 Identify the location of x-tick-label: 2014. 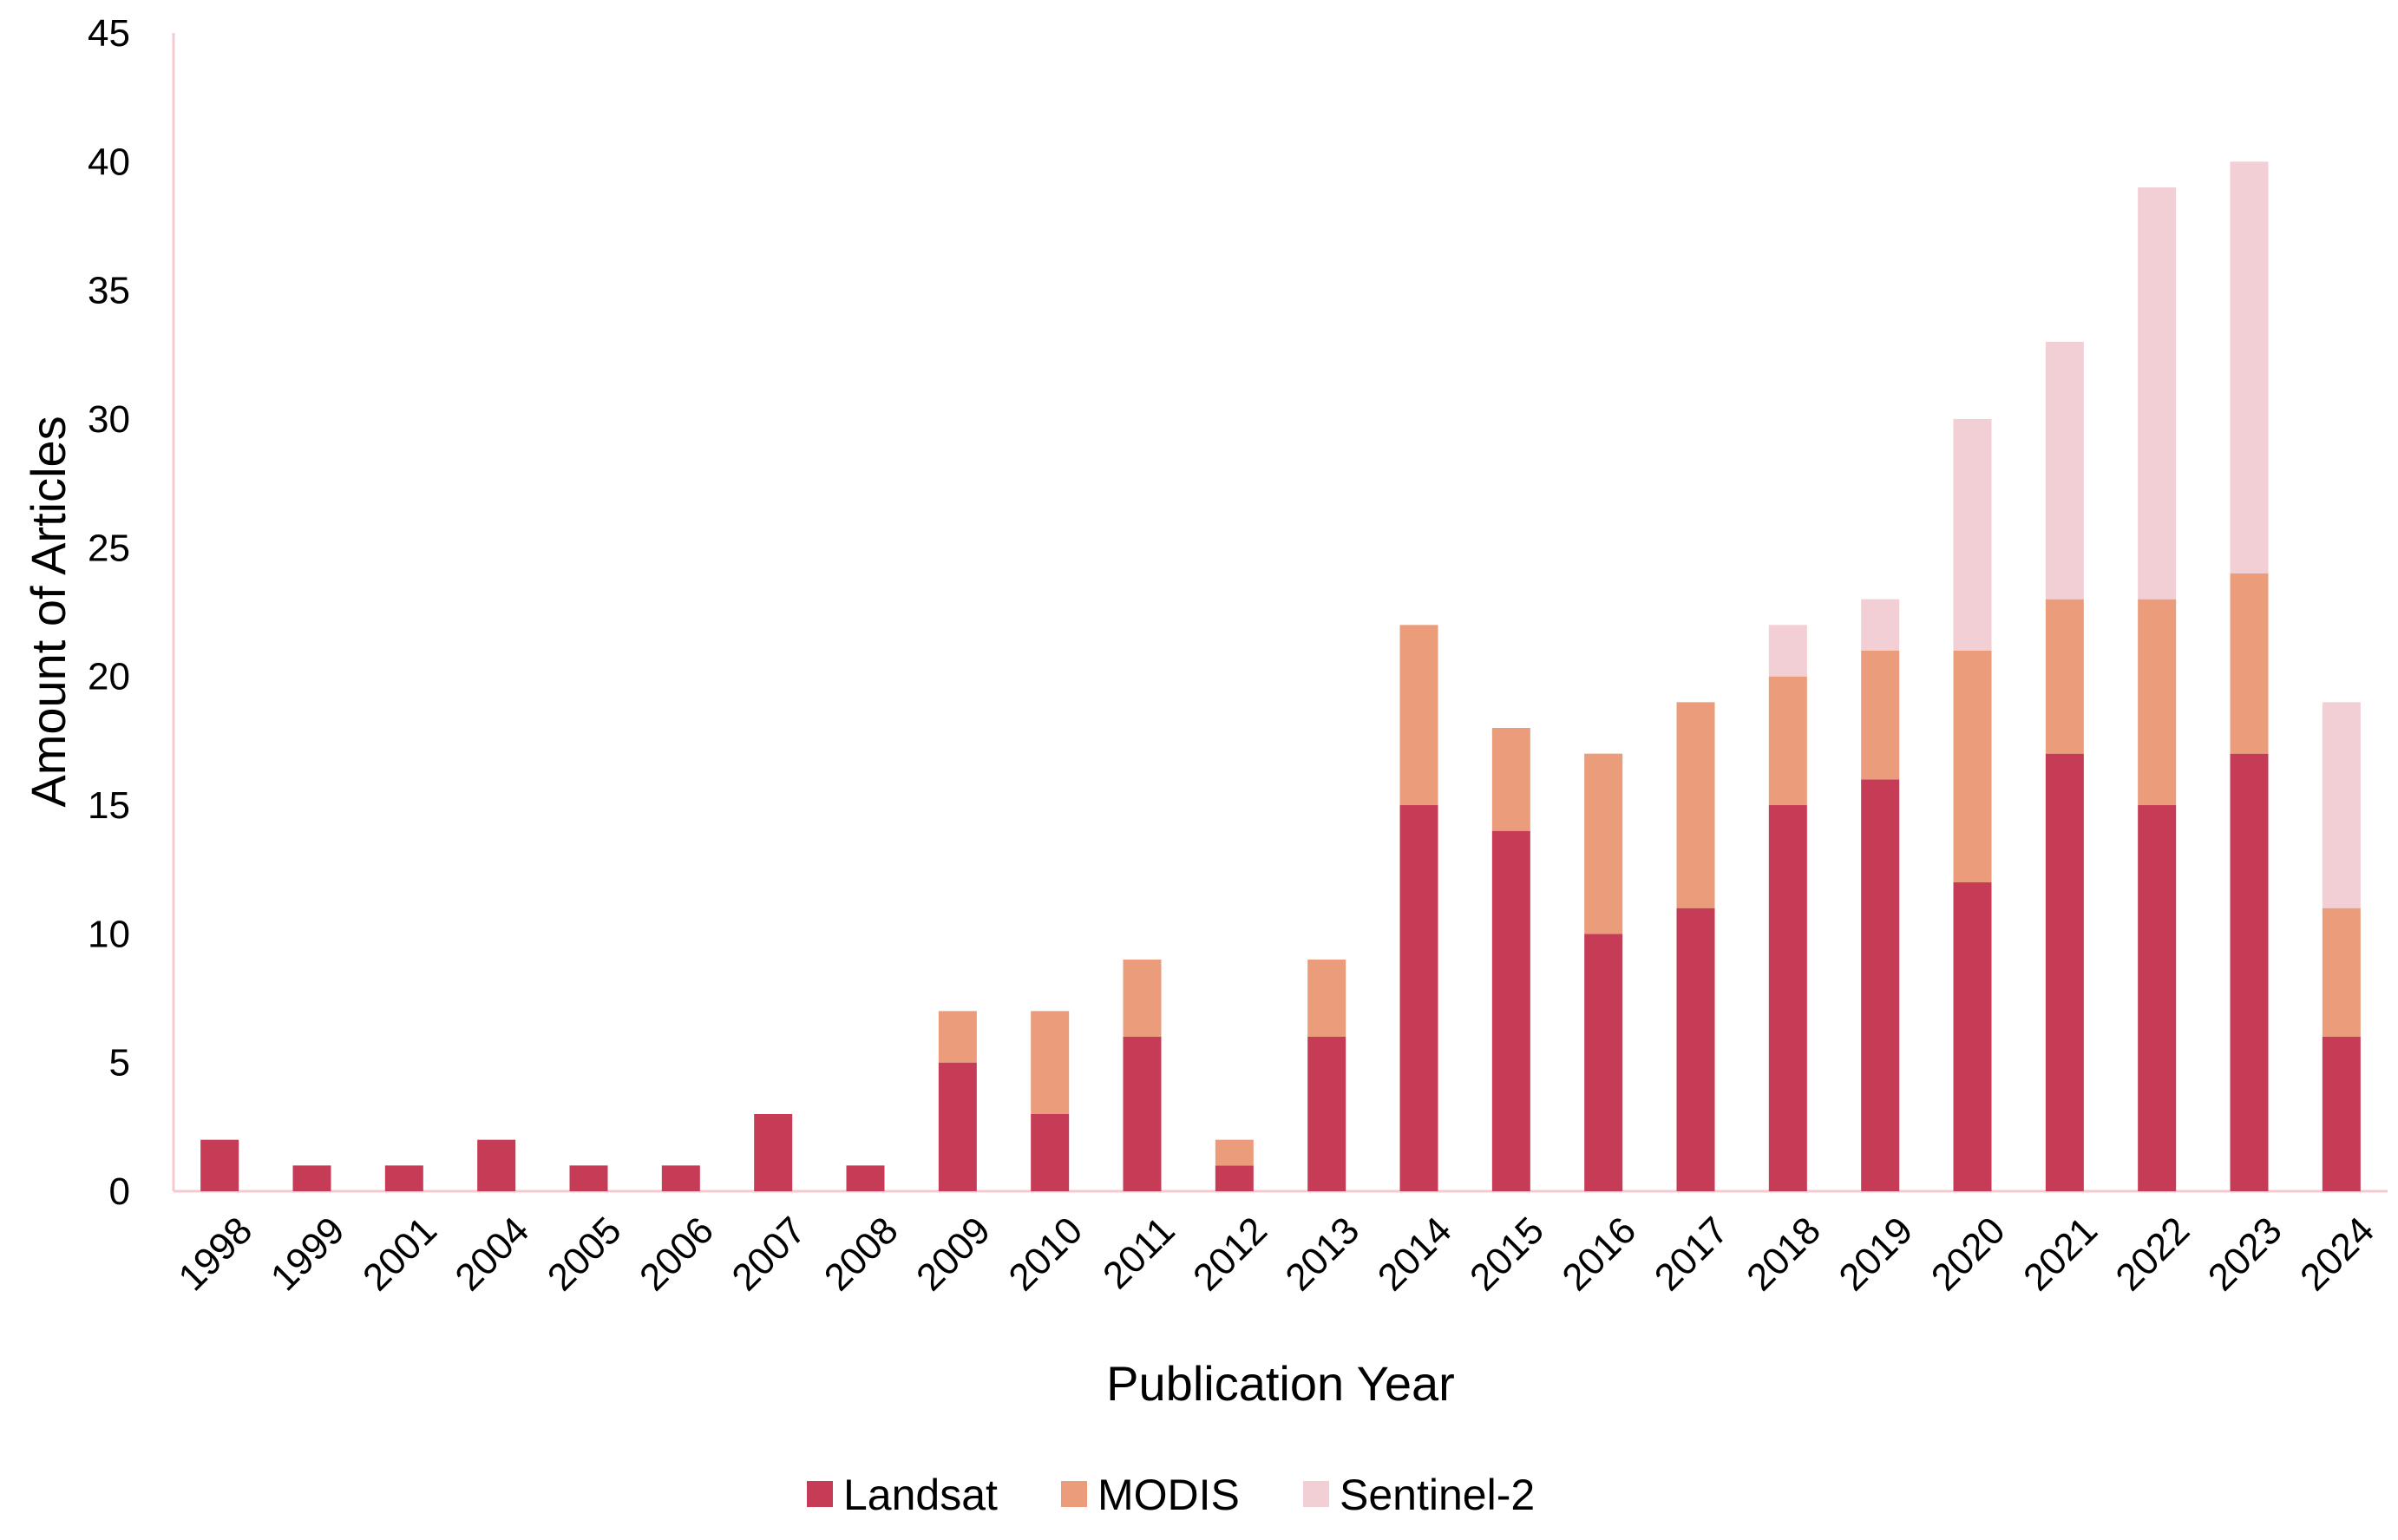
(1415, 1254).